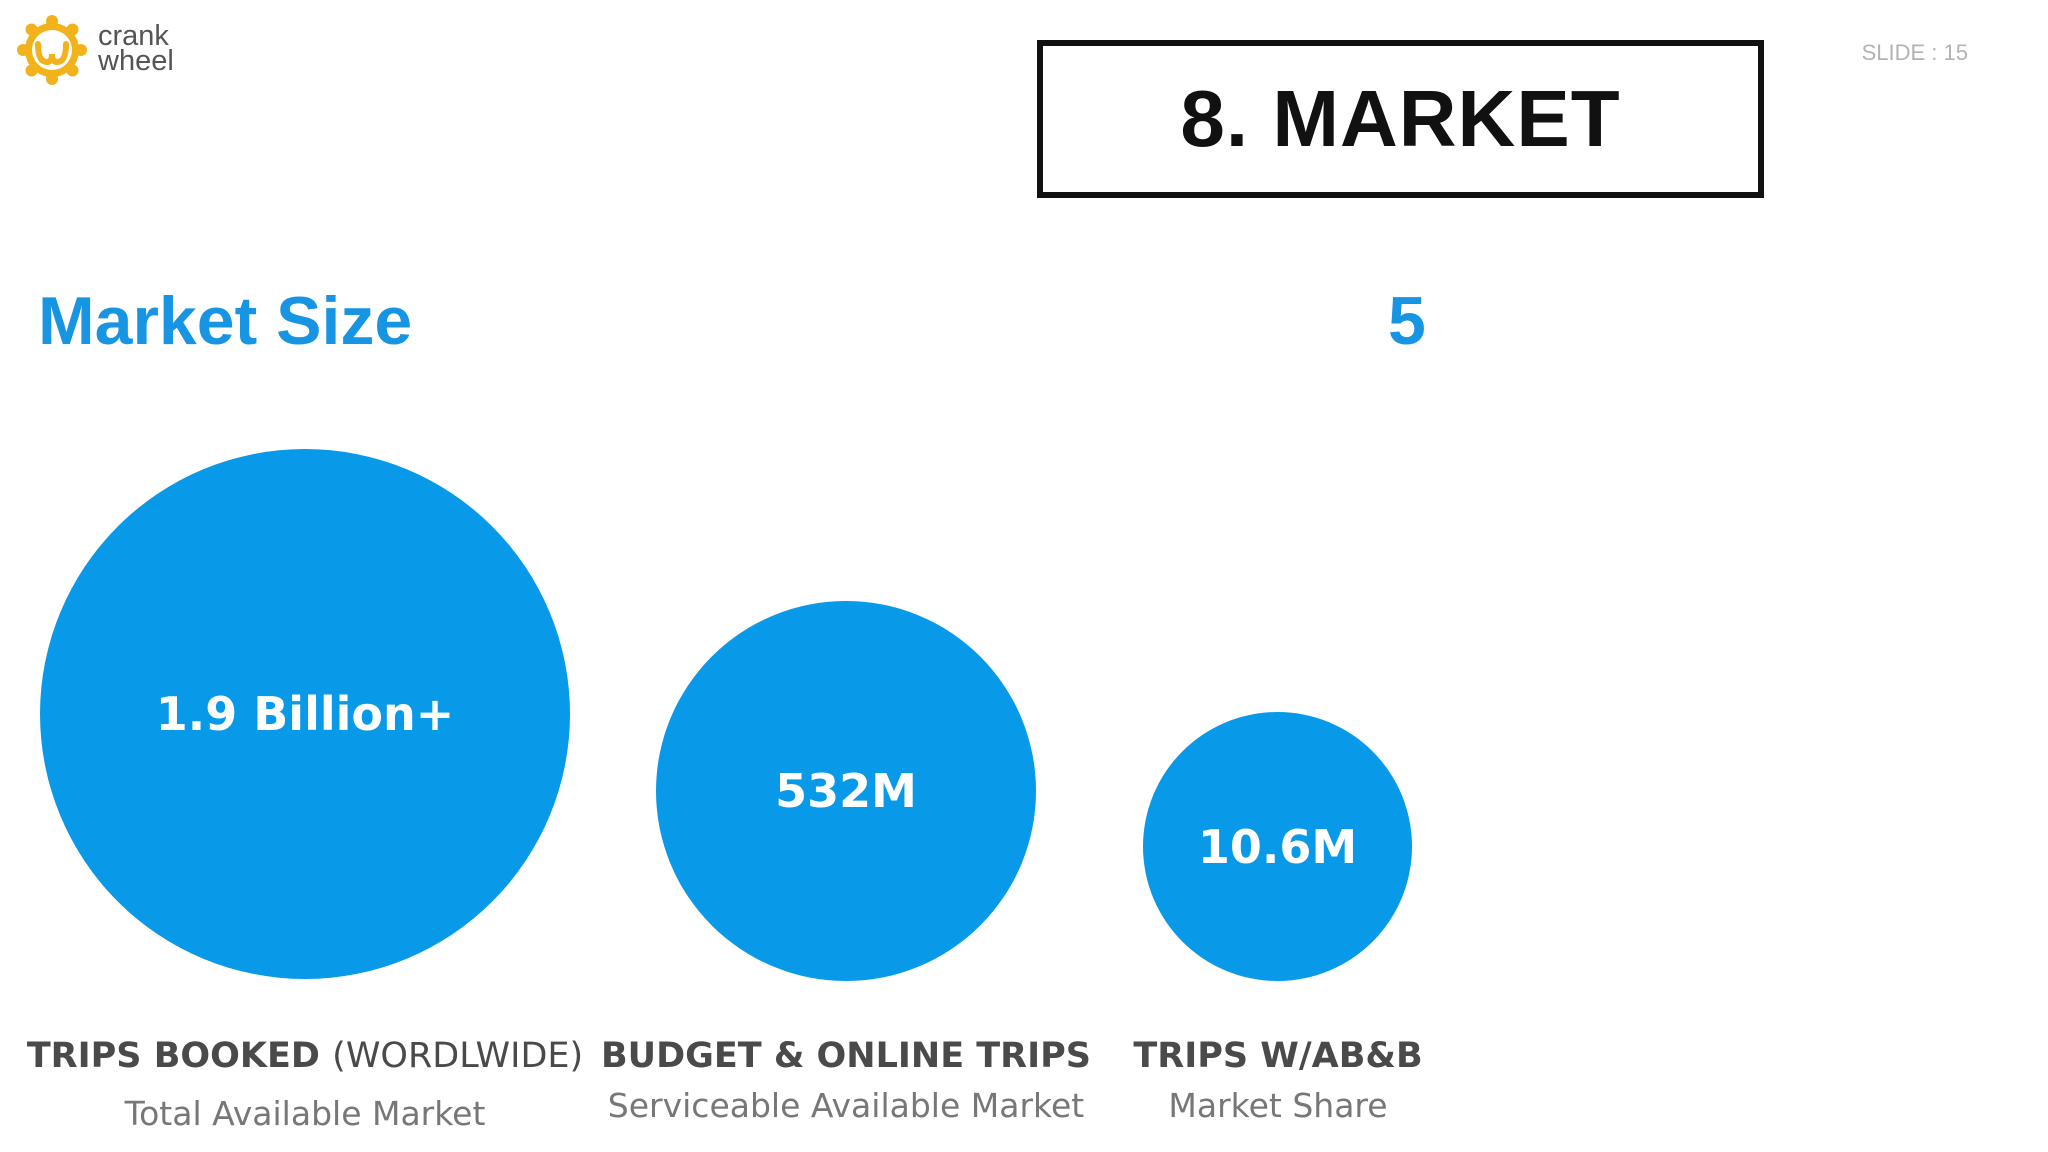  I want to click on caption-title: TRIPS W/AB&B, so click(1278, 1056).